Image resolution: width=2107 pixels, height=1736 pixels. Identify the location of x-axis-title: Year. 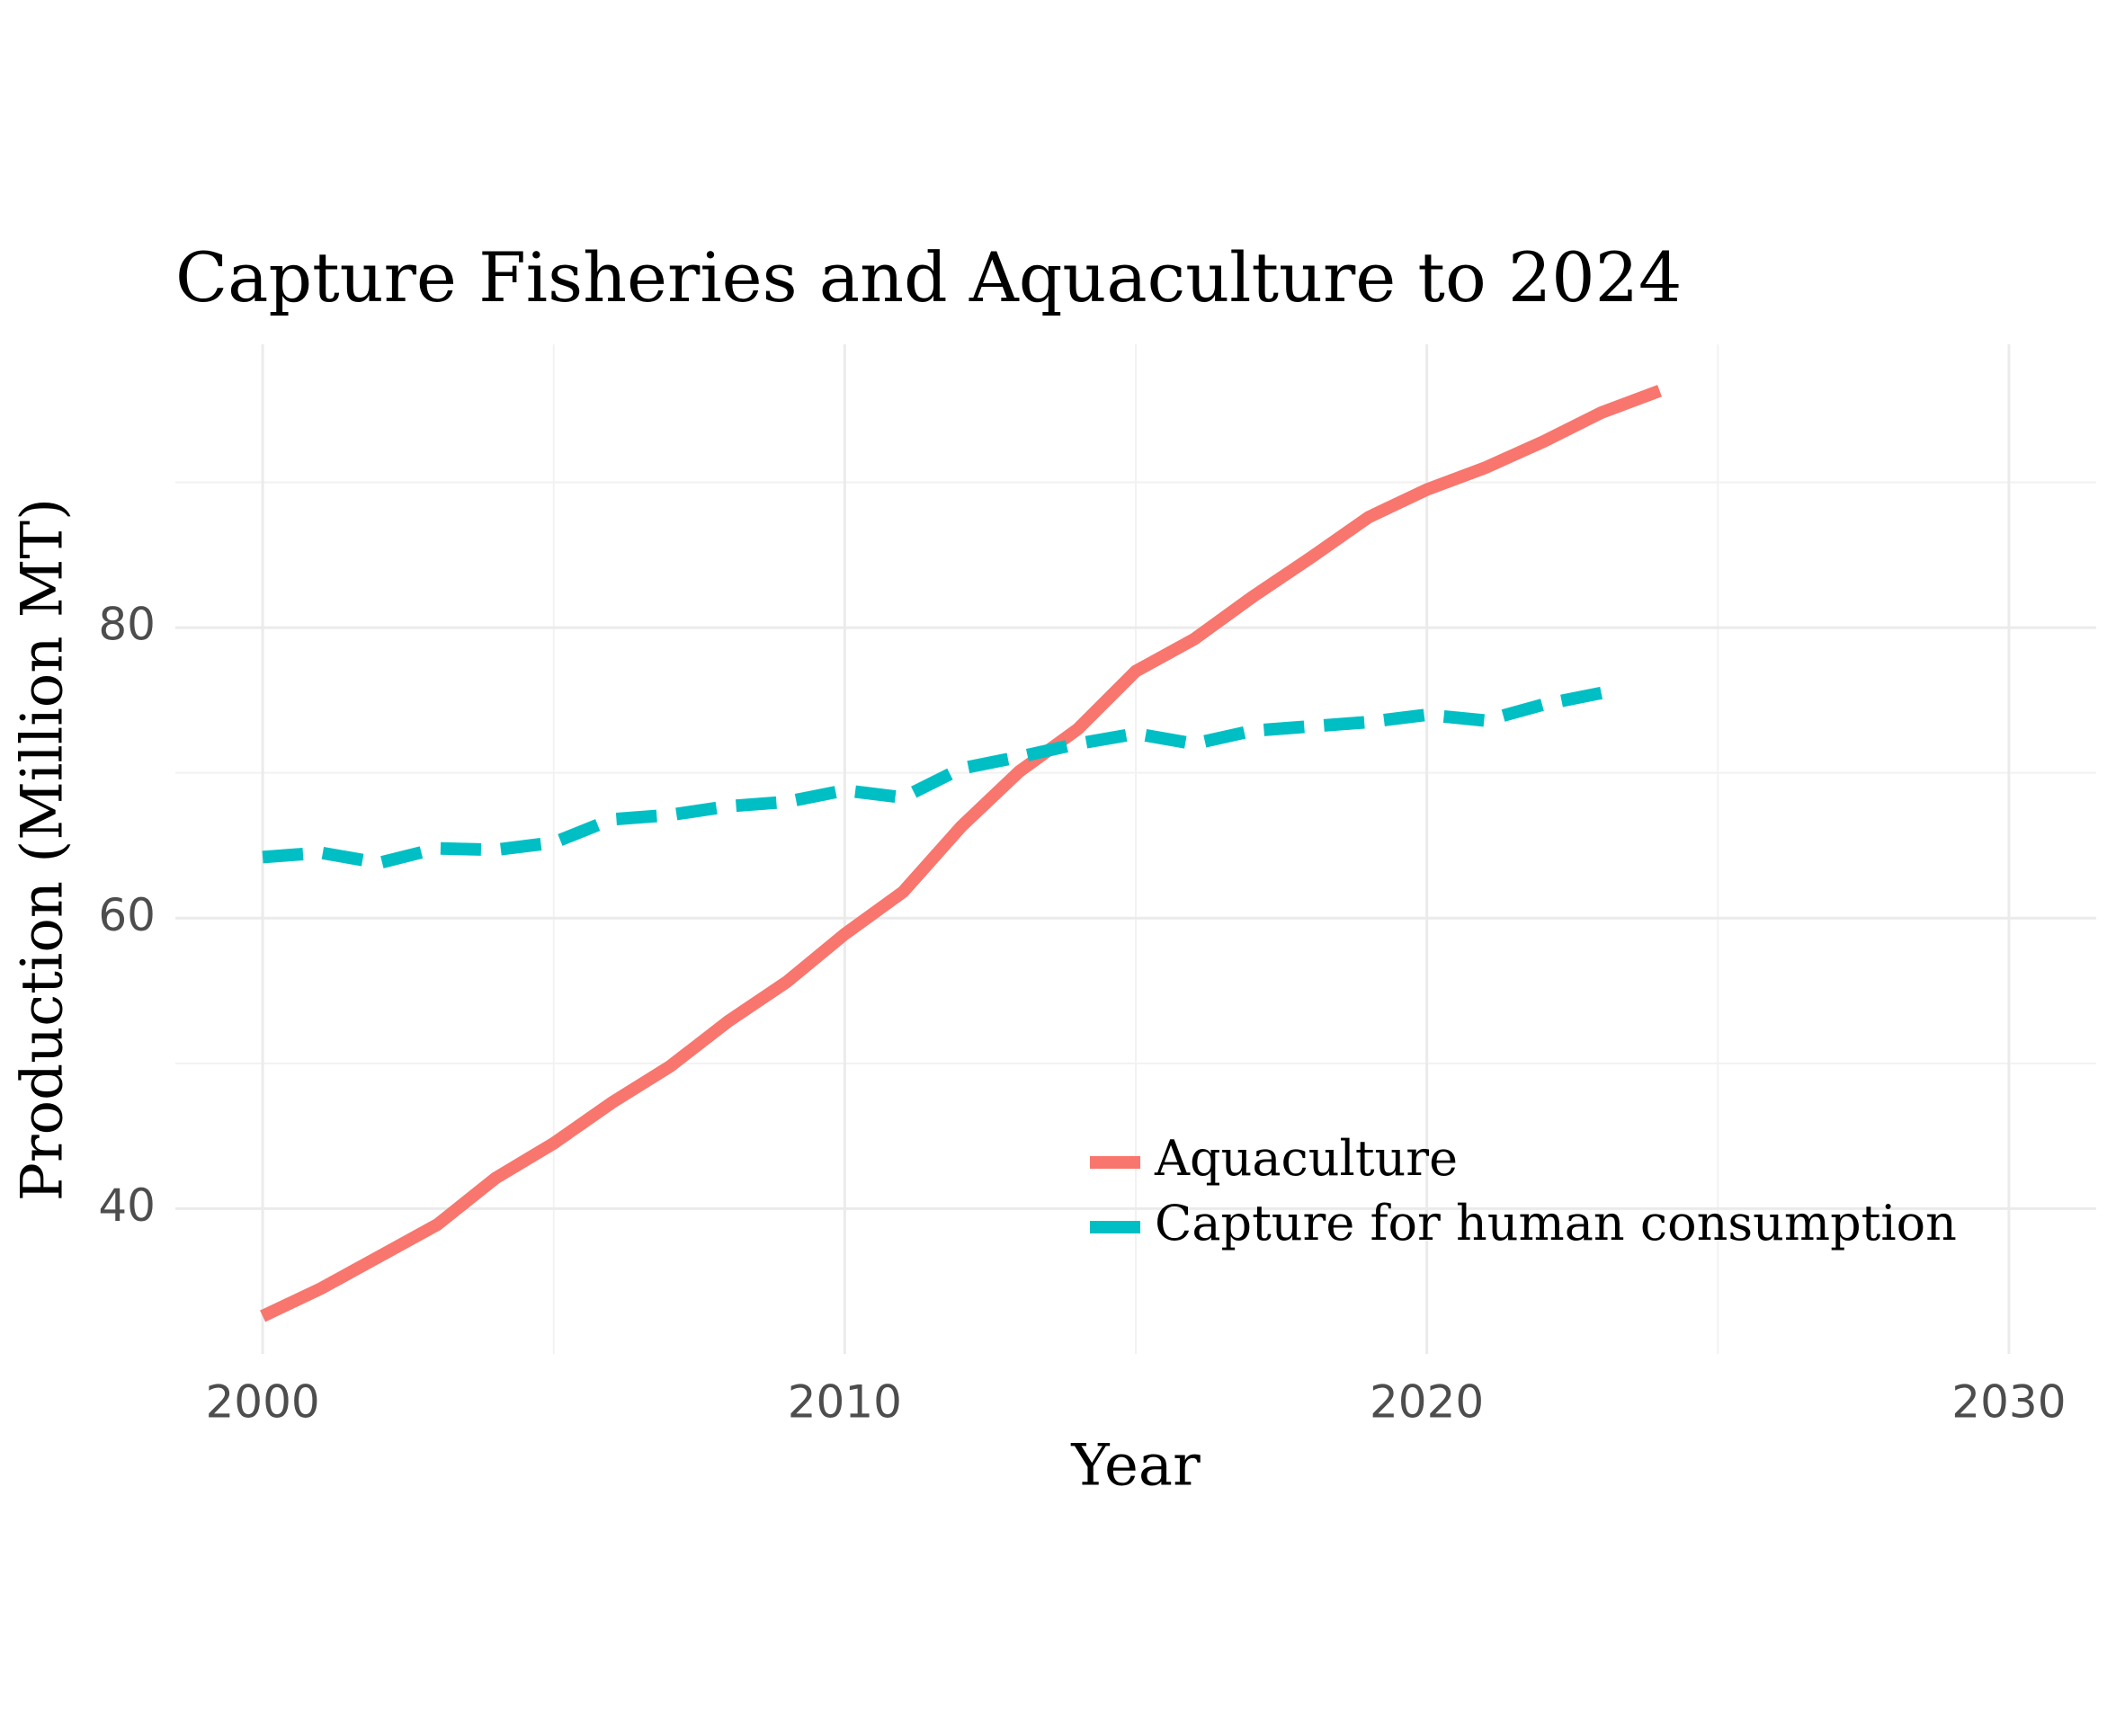
(1136, 1466).